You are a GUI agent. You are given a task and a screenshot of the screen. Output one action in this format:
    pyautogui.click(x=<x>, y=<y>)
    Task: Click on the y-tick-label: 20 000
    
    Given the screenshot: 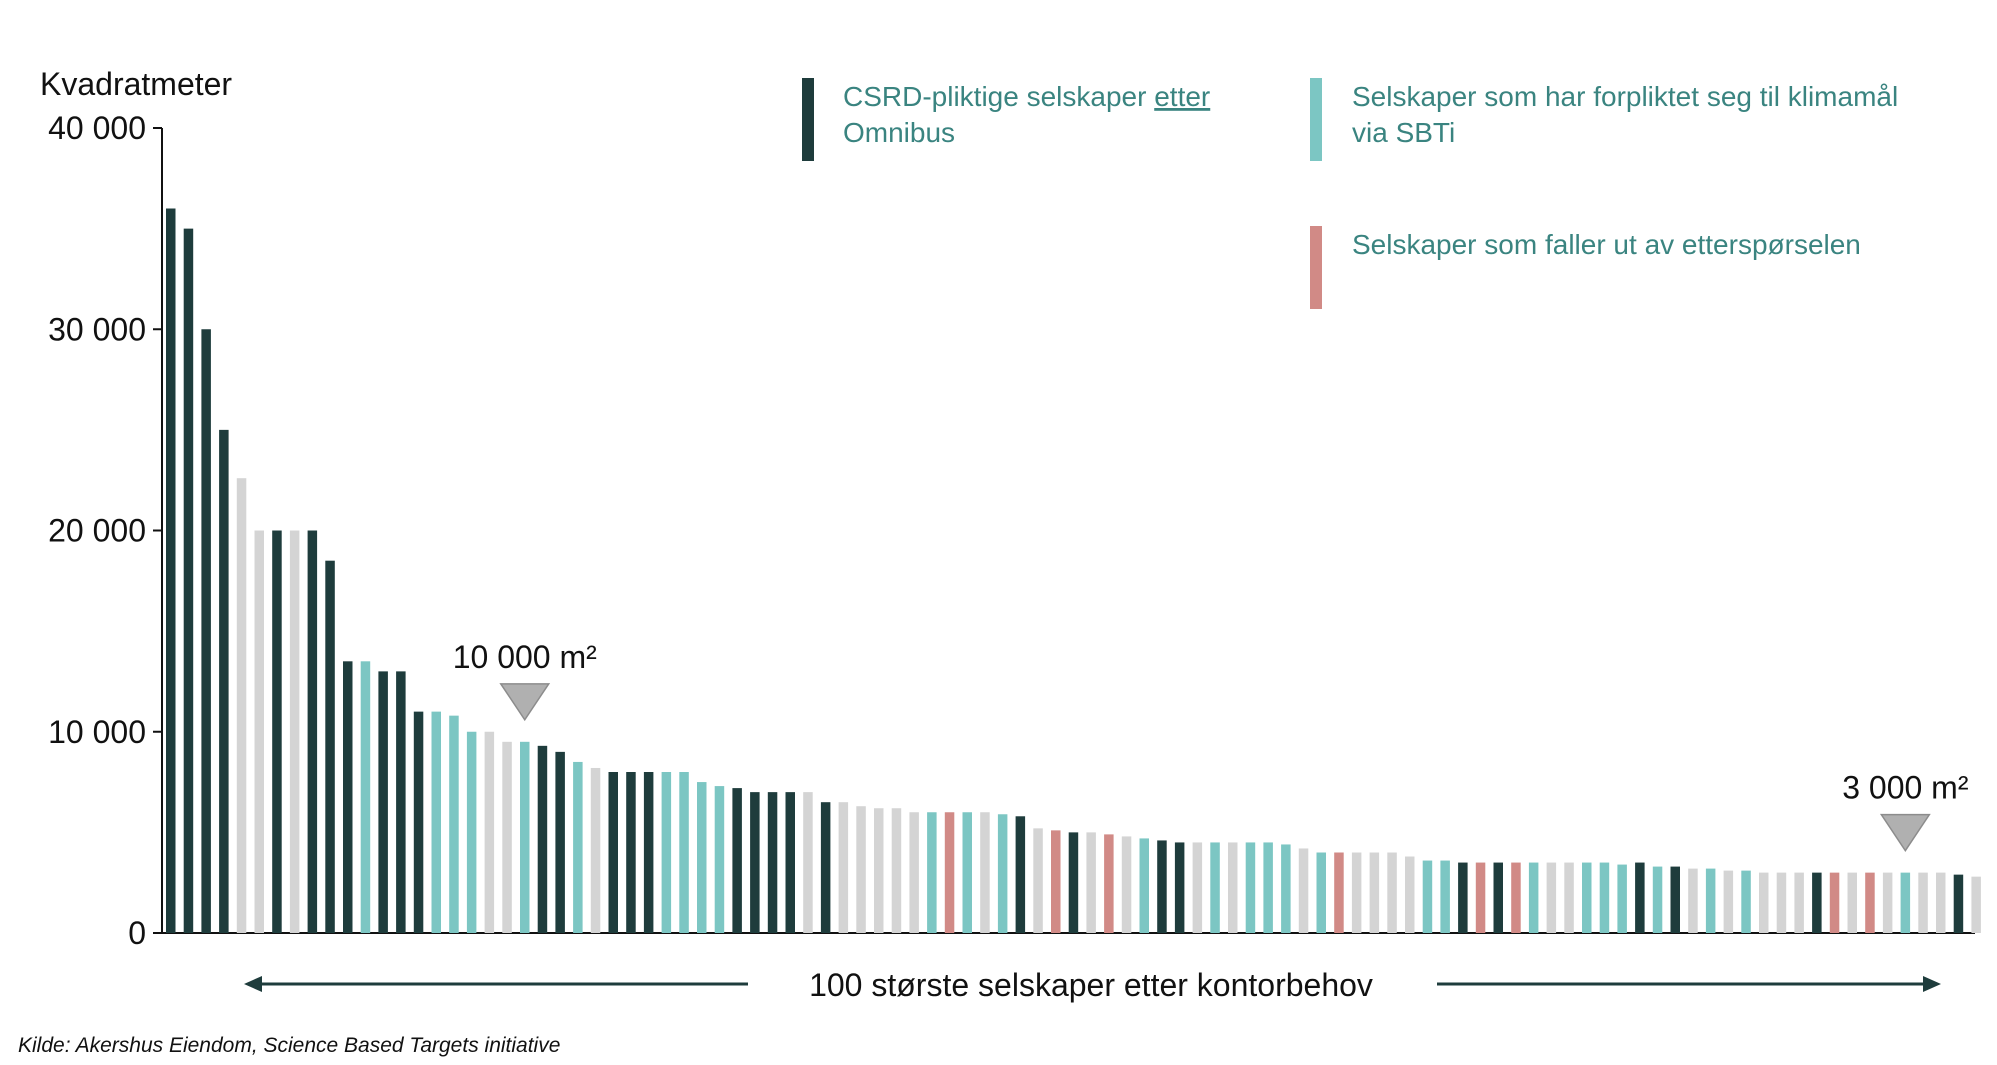 What is the action you would take?
    pyautogui.click(x=97, y=531)
    